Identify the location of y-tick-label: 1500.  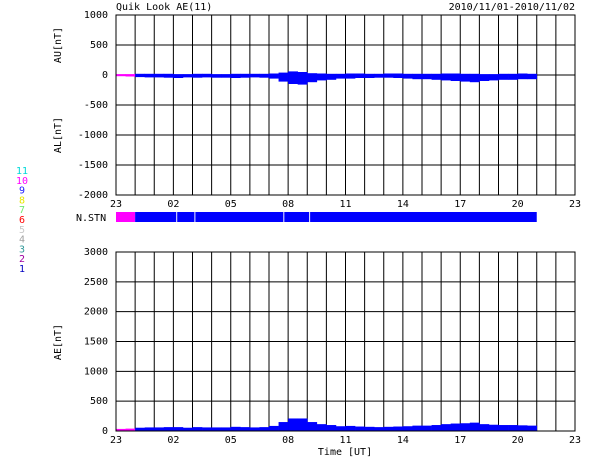
(96, 342).